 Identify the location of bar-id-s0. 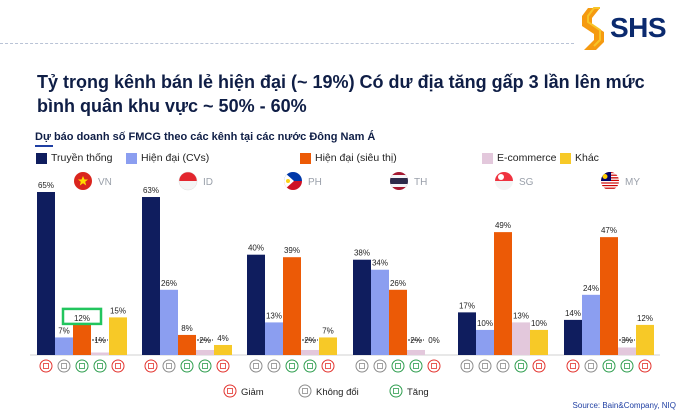
(151, 276).